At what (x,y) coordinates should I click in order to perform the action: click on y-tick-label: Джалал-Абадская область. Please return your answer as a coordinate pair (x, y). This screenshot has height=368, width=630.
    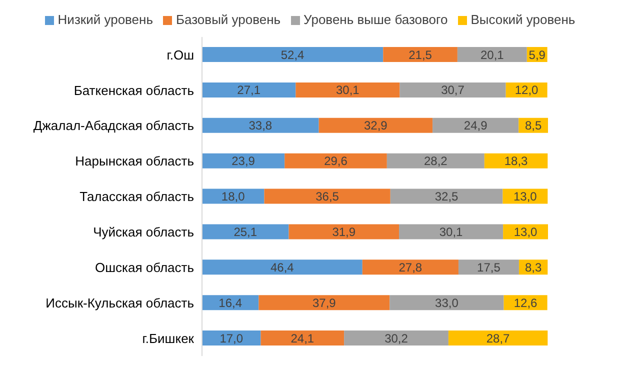
    Looking at the image, I should click on (113, 126).